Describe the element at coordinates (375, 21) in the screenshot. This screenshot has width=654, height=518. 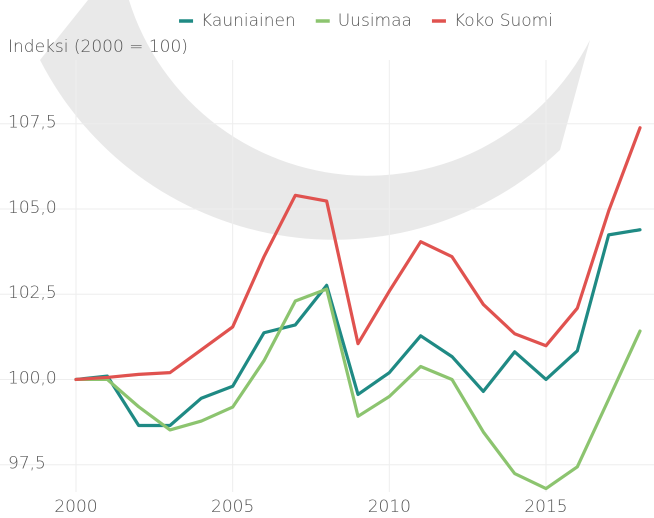
I see `legend-label: Uusimaa` at that location.